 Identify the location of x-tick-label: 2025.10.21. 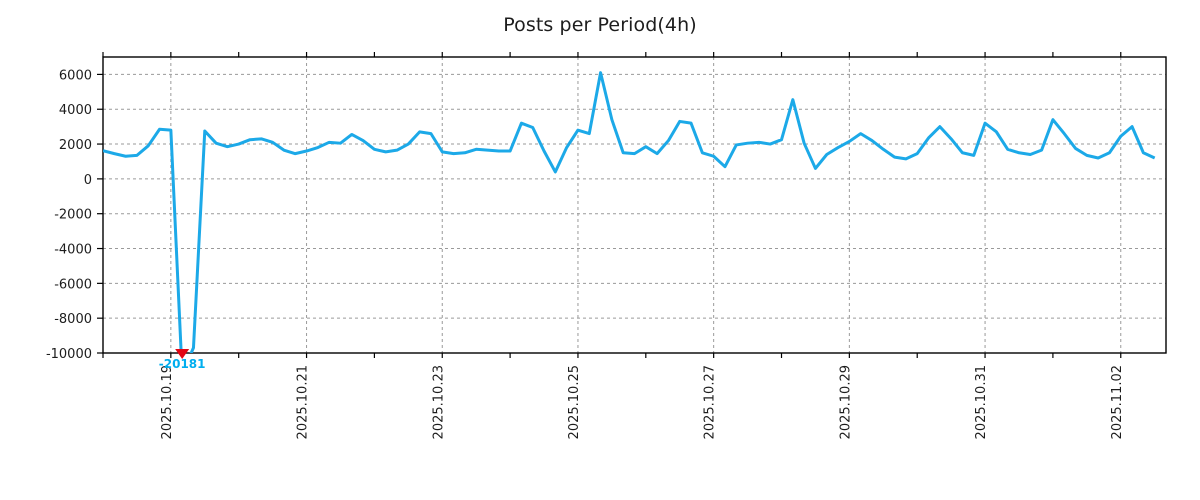
(303, 402).